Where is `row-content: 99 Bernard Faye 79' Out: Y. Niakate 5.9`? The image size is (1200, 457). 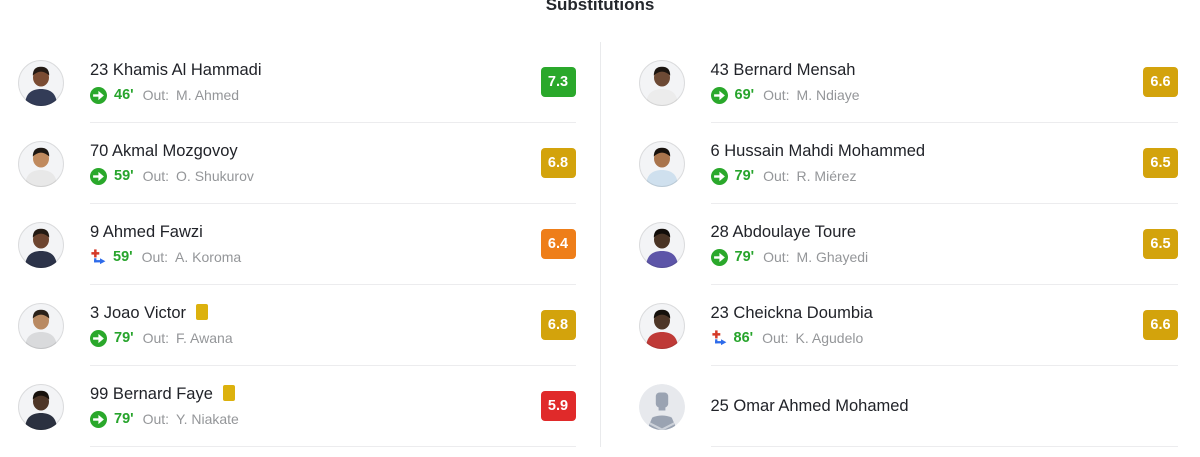 row-content: 99 Bernard Faye 79' Out: Y. Niakate 5.9 is located at coordinates (333, 406).